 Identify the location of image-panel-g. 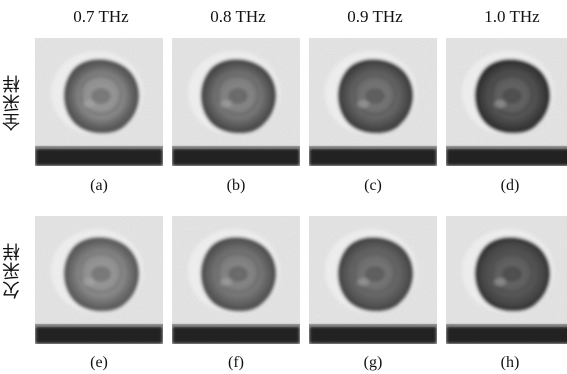
(373, 280).